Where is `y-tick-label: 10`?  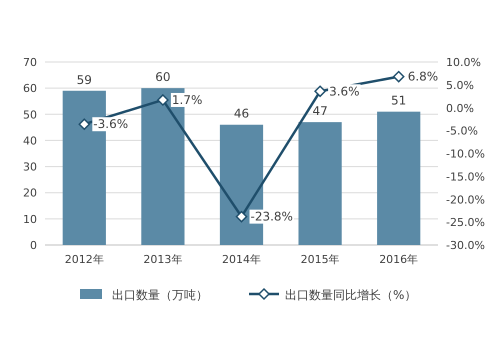 y-tick-label: 10 is located at coordinates (30, 219).